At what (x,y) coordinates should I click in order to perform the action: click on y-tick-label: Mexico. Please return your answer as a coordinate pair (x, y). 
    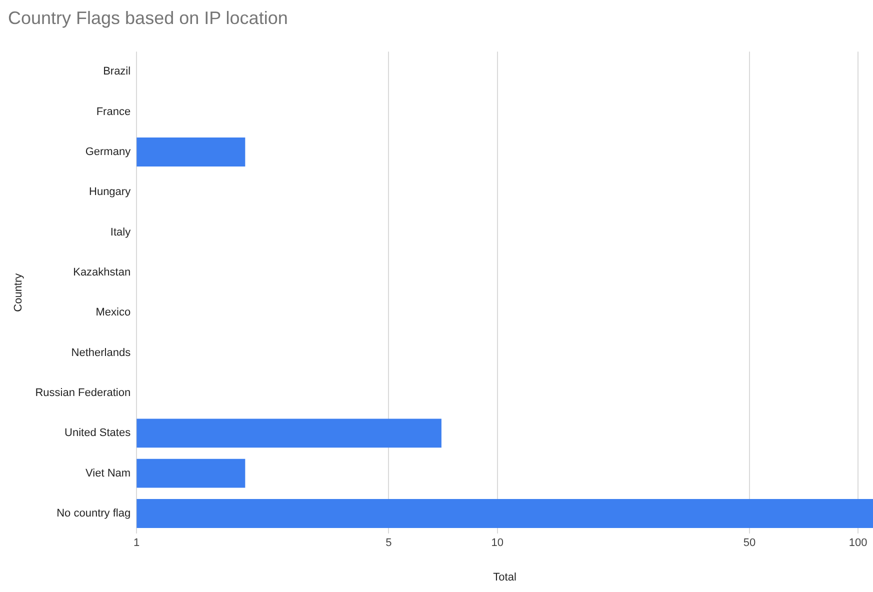
    Looking at the image, I should click on (113, 312).